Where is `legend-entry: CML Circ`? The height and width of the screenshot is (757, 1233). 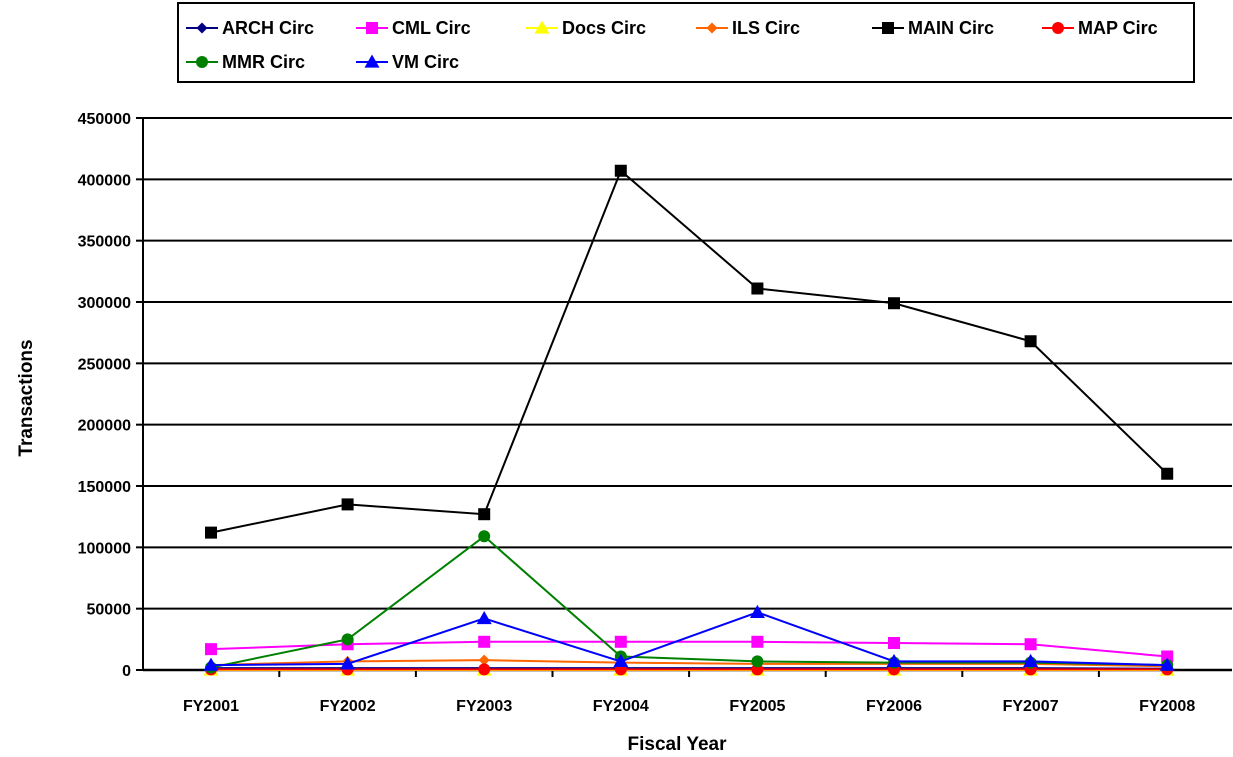
legend-entry: CML Circ is located at coordinates (413, 28).